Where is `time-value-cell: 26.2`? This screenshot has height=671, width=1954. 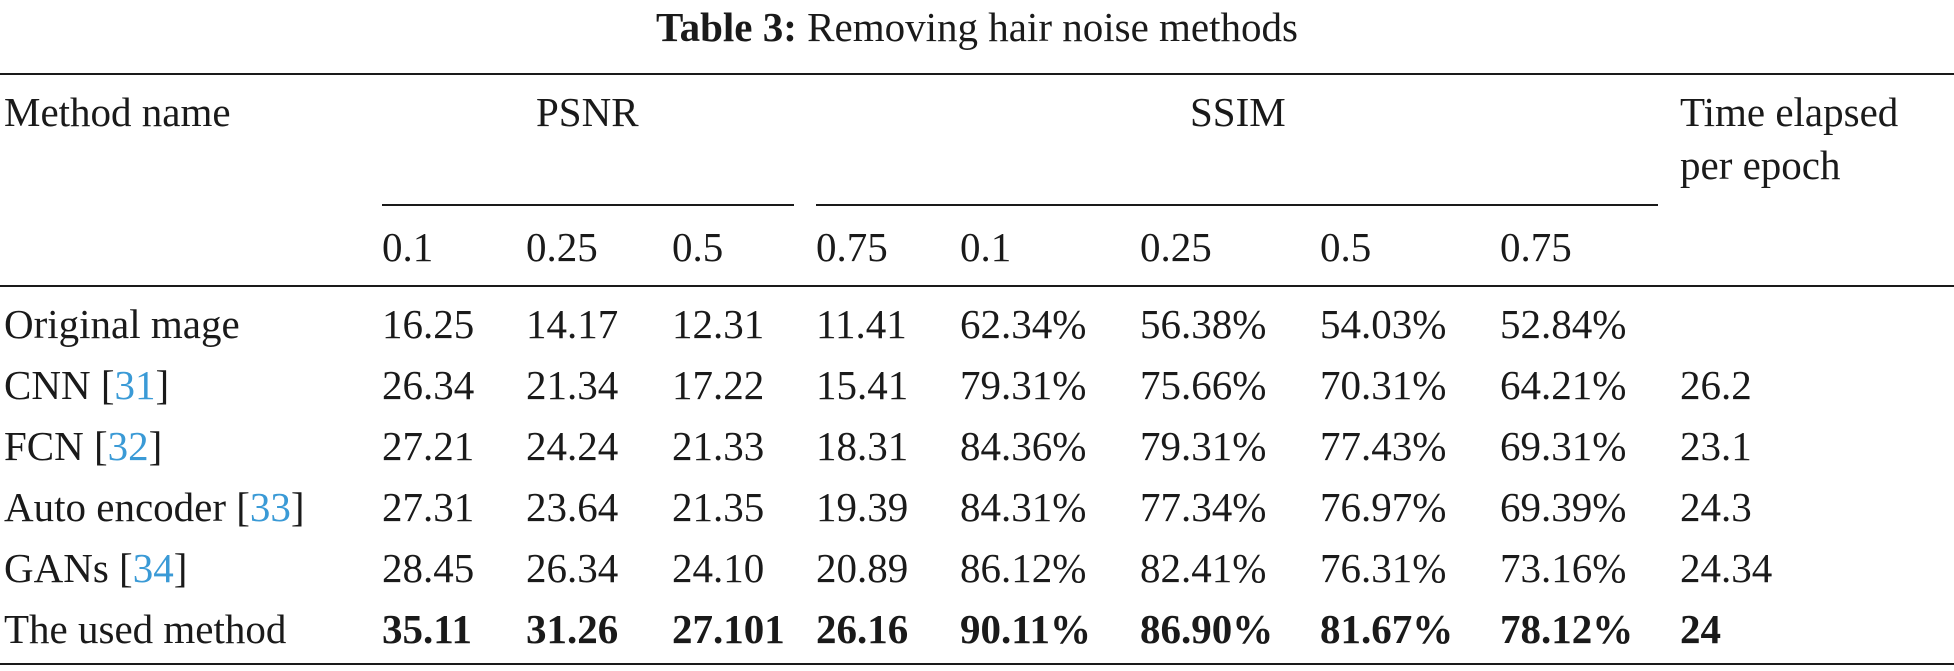 time-value-cell: 26.2 is located at coordinates (1716, 385).